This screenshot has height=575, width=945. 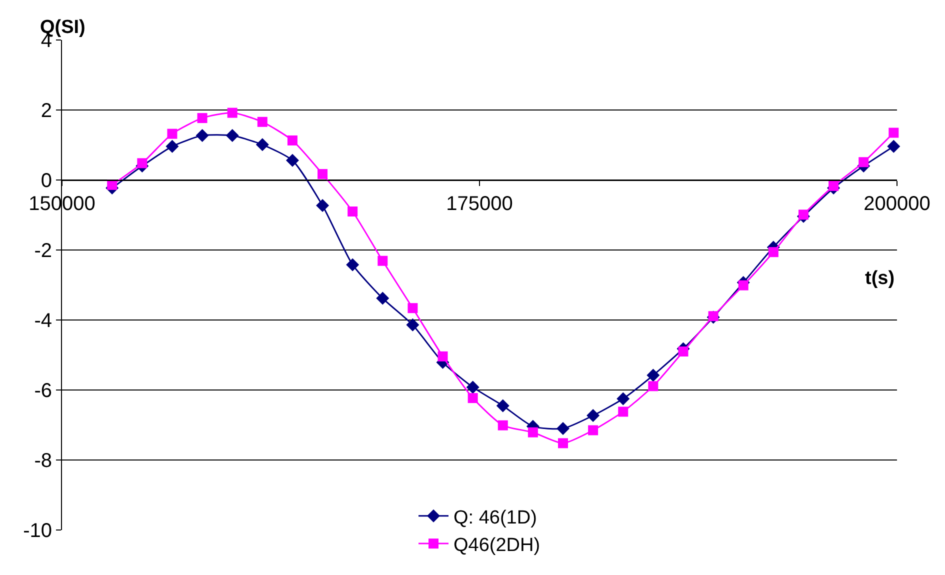 What do you see at coordinates (37, 531) in the screenshot?
I see `y-tick-label: -10` at bounding box center [37, 531].